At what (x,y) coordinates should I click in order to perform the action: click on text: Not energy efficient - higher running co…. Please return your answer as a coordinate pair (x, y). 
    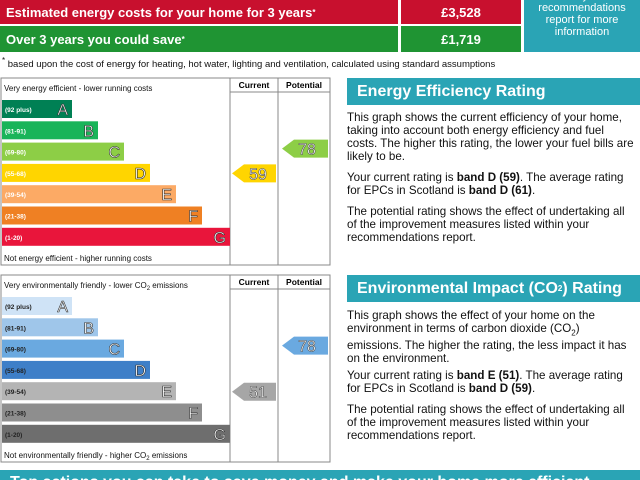
    Looking at the image, I should click on (78, 258).